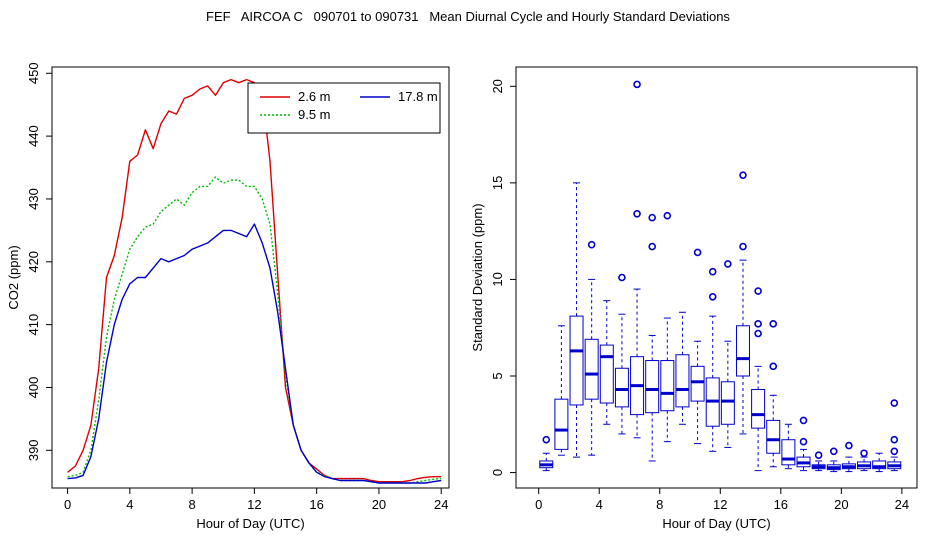 This screenshot has height=540, width=936. Describe the element at coordinates (33, 388) in the screenshot. I see `co2-y-tick-label: 400` at that location.